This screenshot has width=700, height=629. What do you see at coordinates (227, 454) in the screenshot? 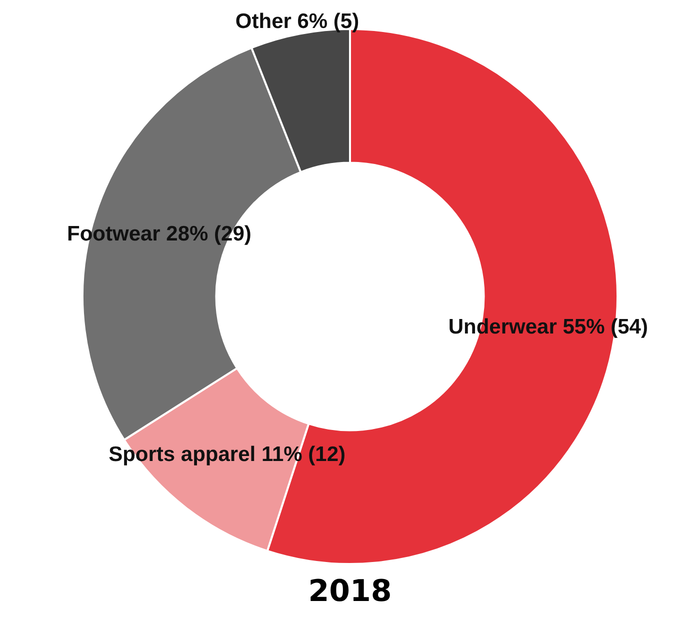
I see `slice-label: Sports apparel 11% (12)` at bounding box center [227, 454].